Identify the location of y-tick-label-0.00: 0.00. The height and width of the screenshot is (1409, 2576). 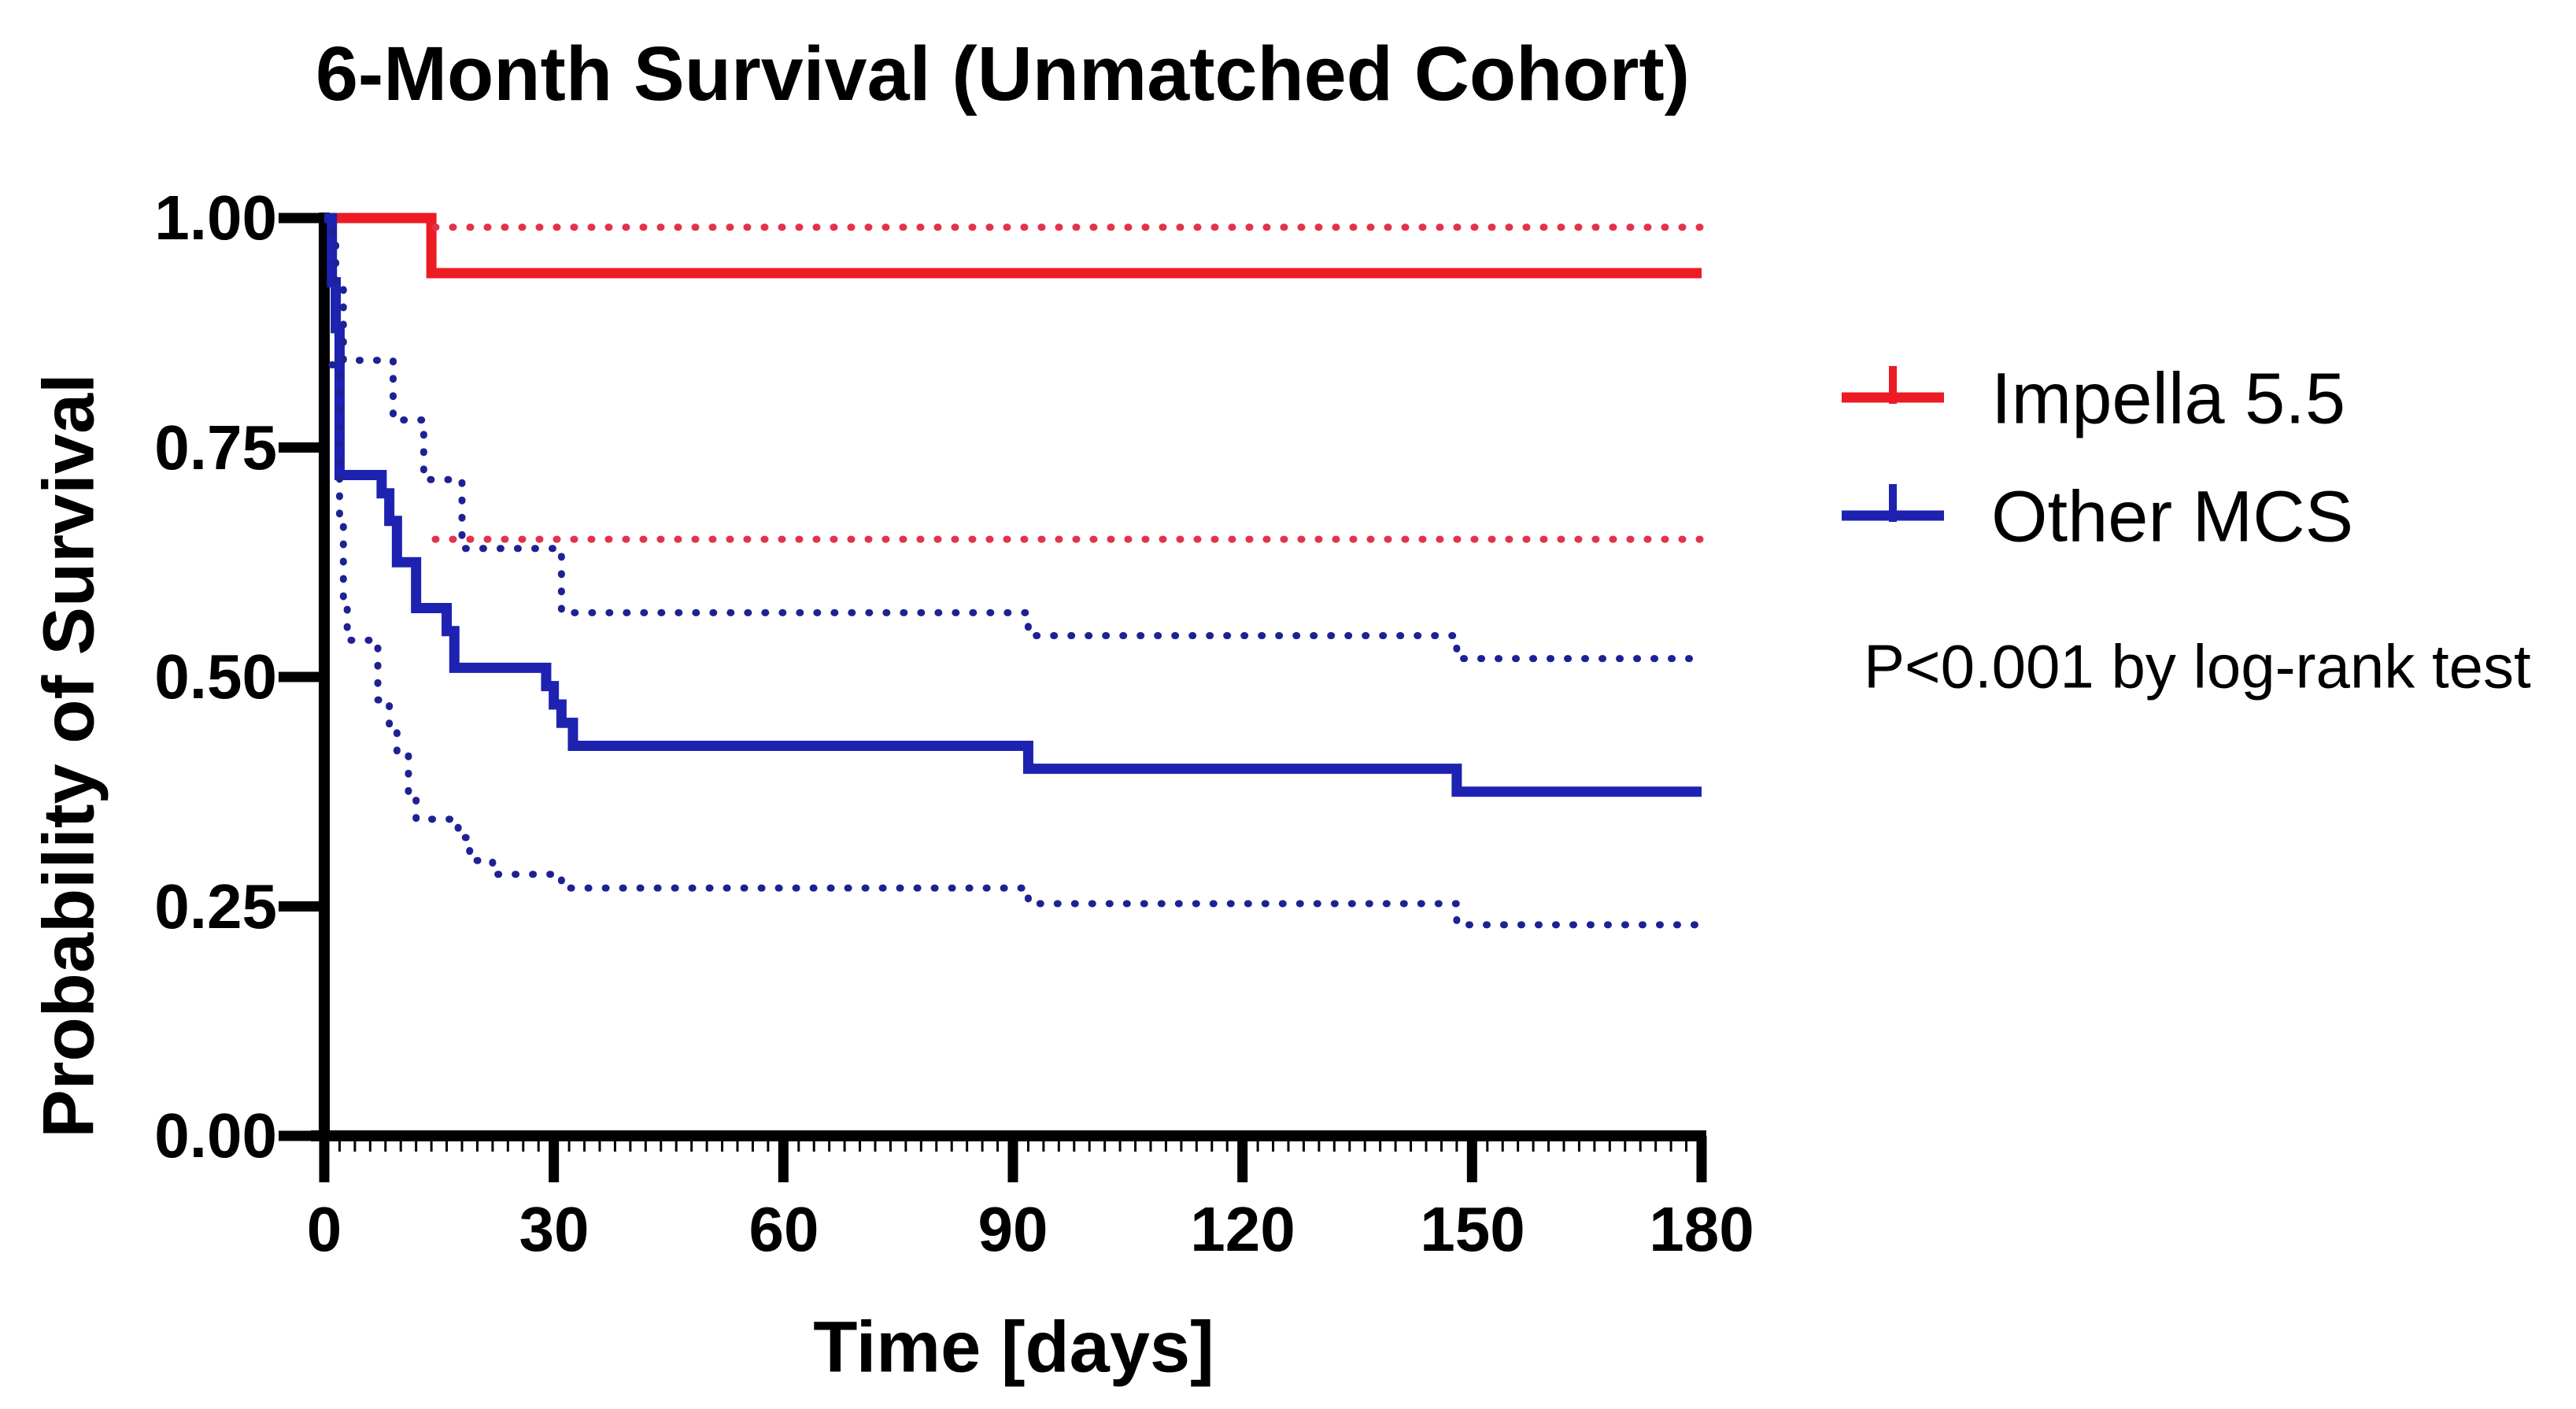
(215, 1135).